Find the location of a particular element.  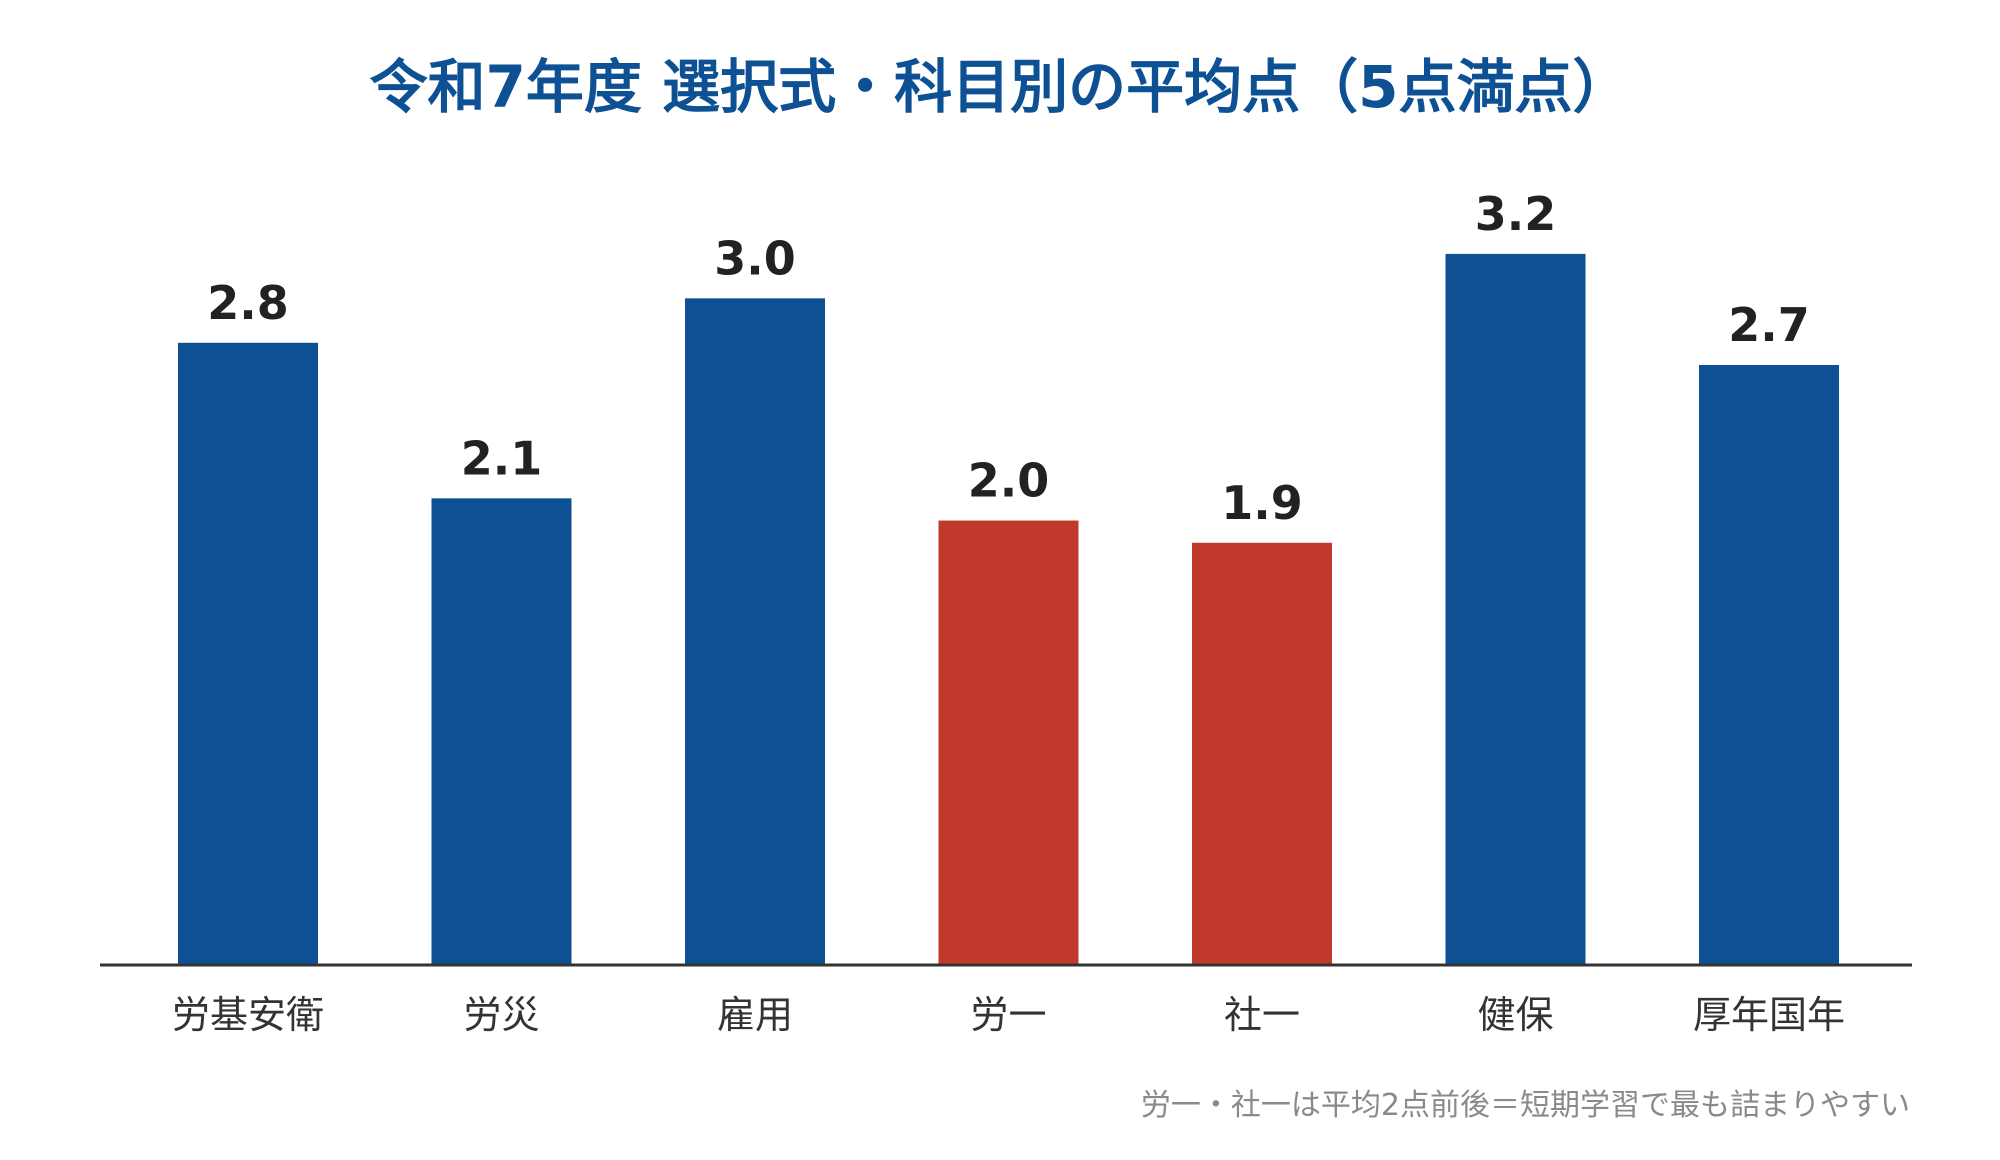

category-label-5: 社一 is located at coordinates (1262, 1015).